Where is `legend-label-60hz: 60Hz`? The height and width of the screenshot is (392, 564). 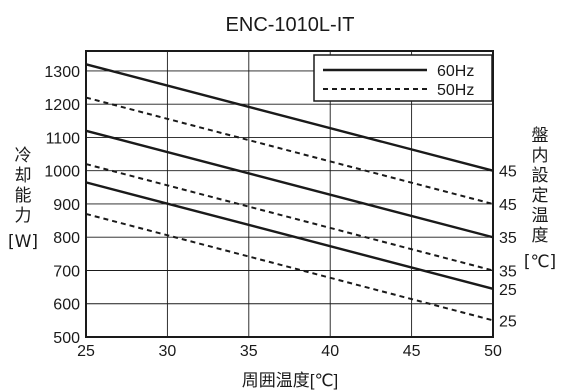 legend-label-60hz: 60Hz is located at coordinates (455, 71).